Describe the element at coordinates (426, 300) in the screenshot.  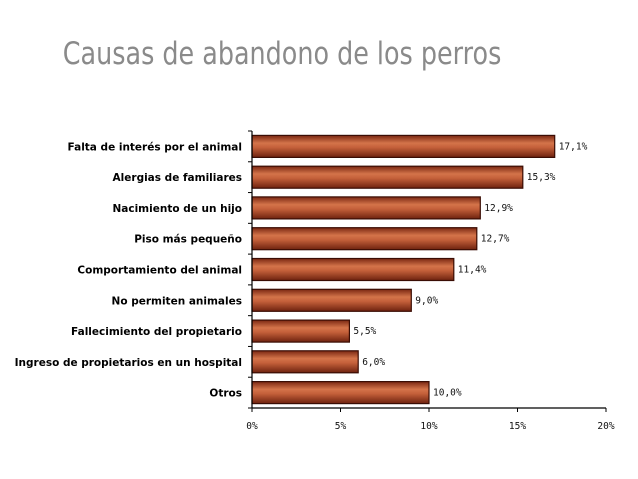
I see `value-label: 9,0%` at that location.